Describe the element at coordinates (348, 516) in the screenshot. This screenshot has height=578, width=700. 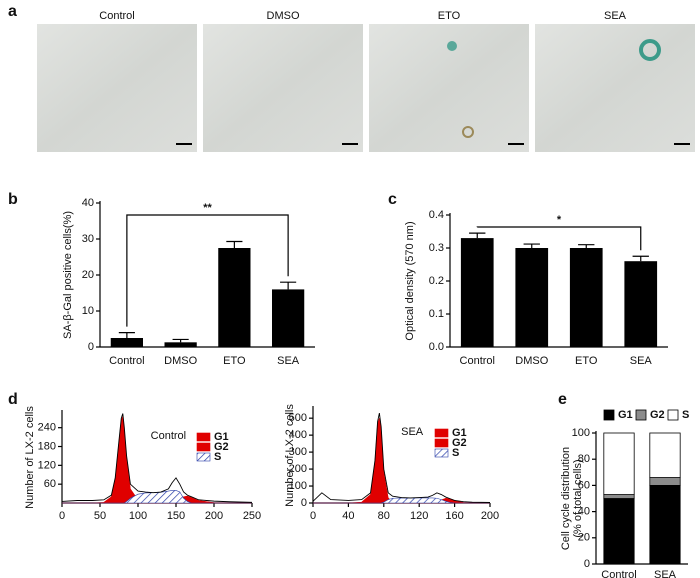
I see `x-tick-label: 40` at that location.